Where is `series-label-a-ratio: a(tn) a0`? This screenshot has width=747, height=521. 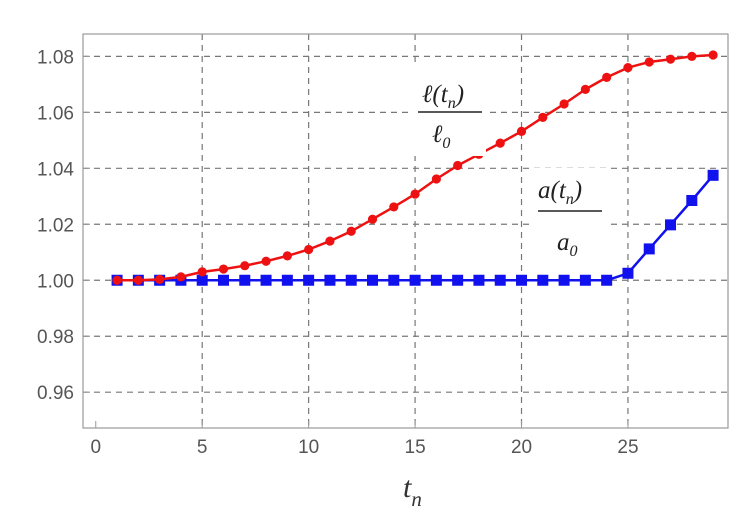 series-label-a-ratio: a(tn) a0 is located at coordinates (570, 218).